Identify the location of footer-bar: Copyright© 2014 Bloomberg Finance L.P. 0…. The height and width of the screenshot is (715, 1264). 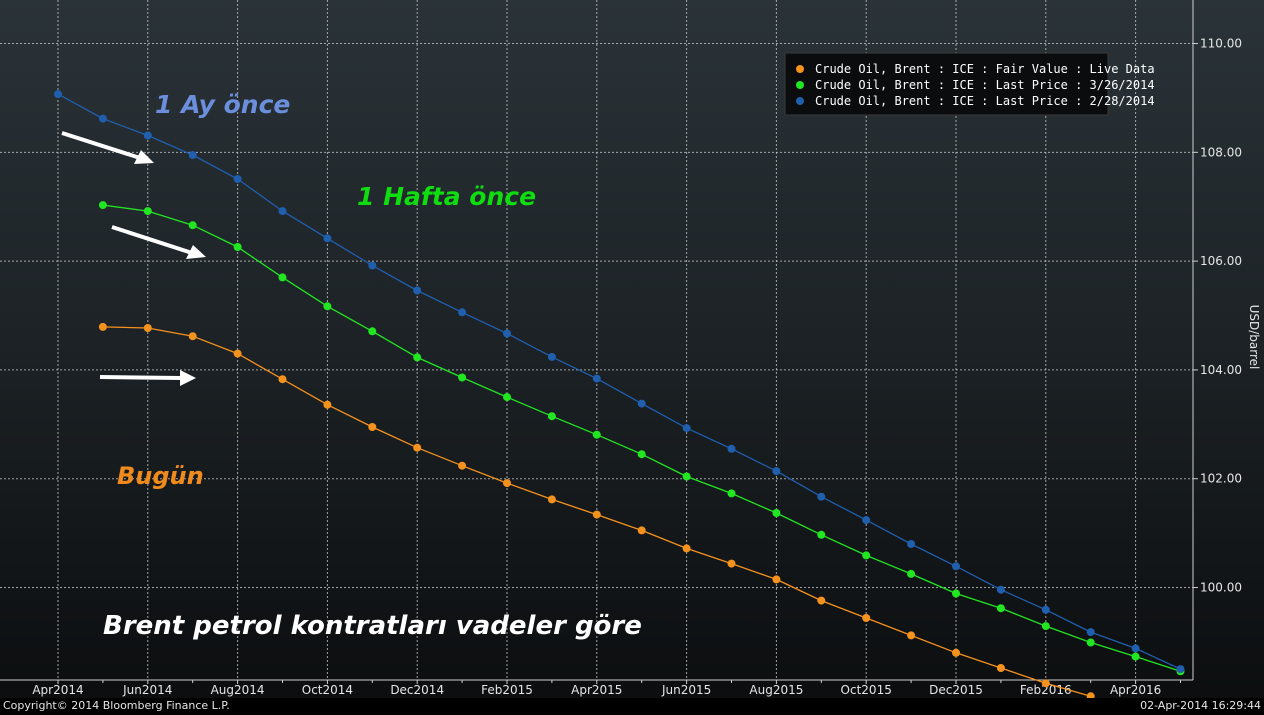
(632, 706).